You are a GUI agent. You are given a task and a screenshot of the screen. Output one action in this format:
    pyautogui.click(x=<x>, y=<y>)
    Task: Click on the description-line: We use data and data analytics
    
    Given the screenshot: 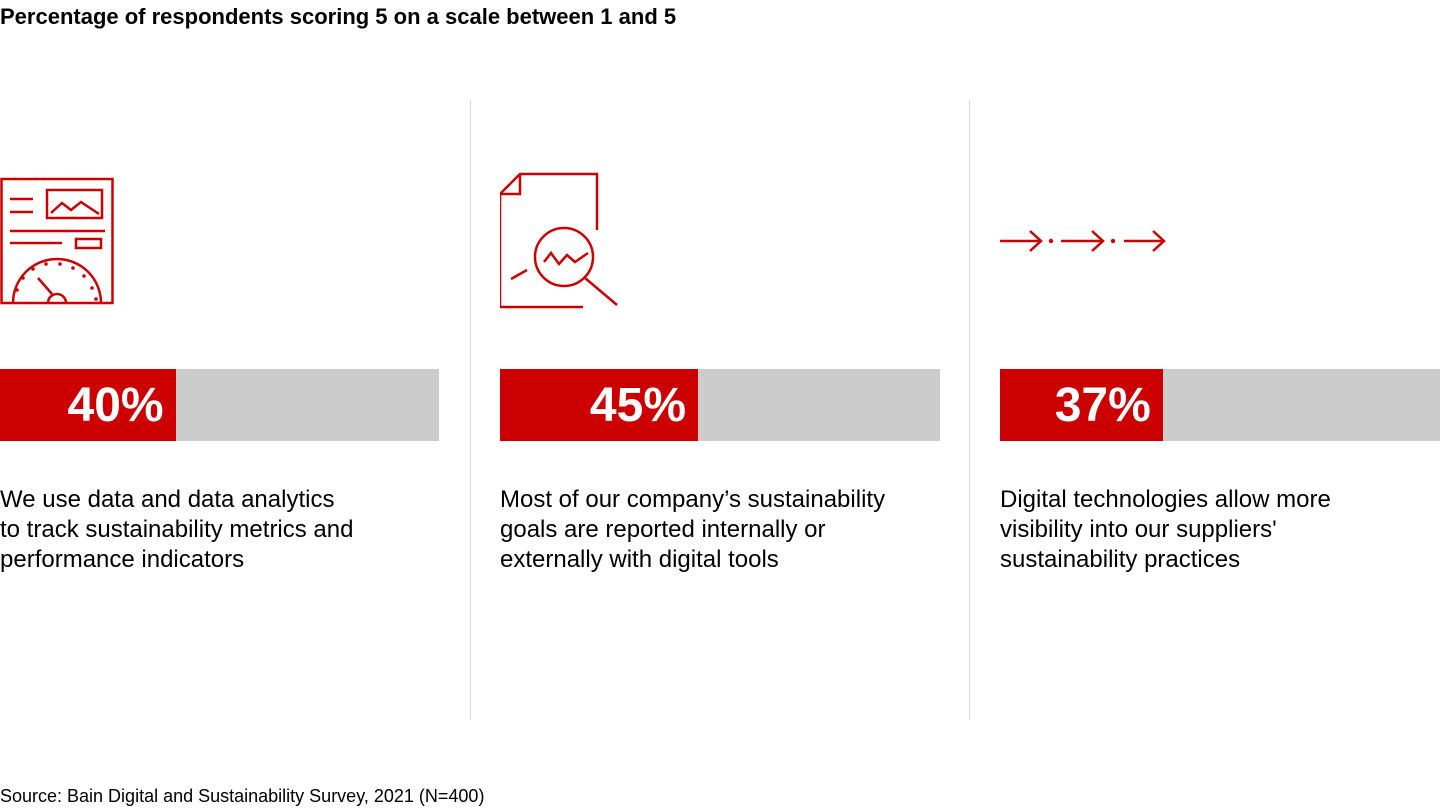 What is the action you would take?
    pyautogui.click(x=167, y=499)
    